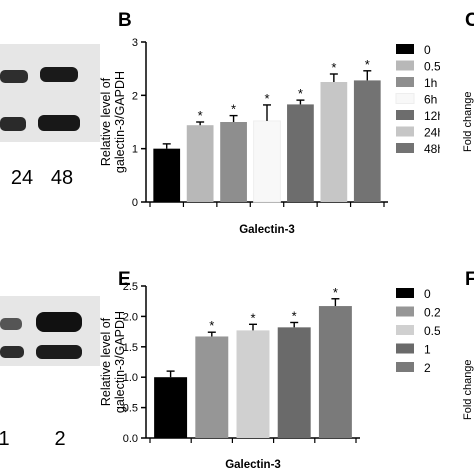 Image resolution: width=474 pixels, height=474 pixels. I want to click on y-tick-label: 2.5, so click(130, 287).